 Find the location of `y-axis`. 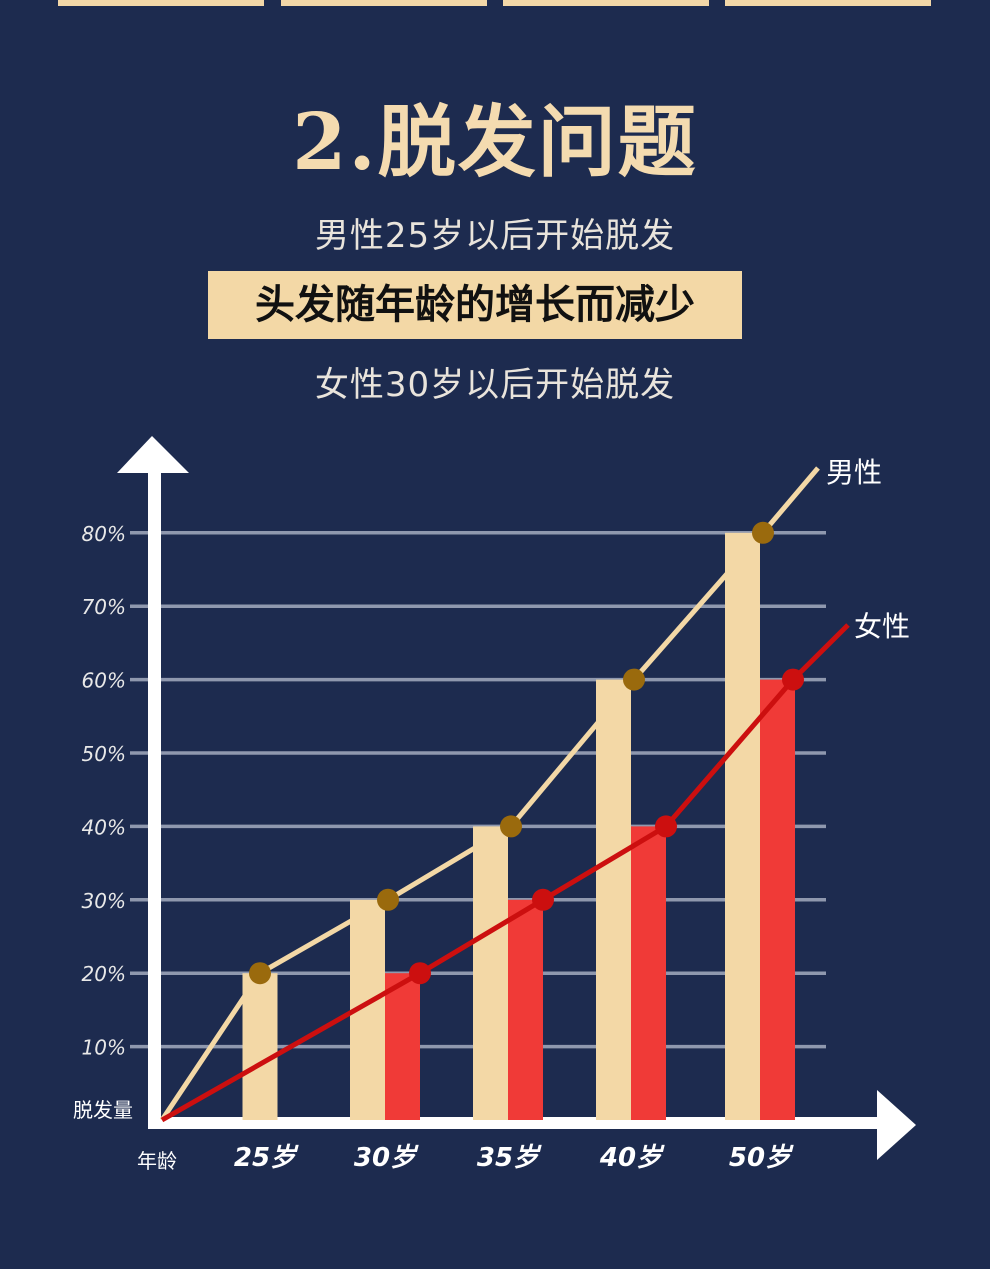

y-axis is located at coordinates (154, 797).